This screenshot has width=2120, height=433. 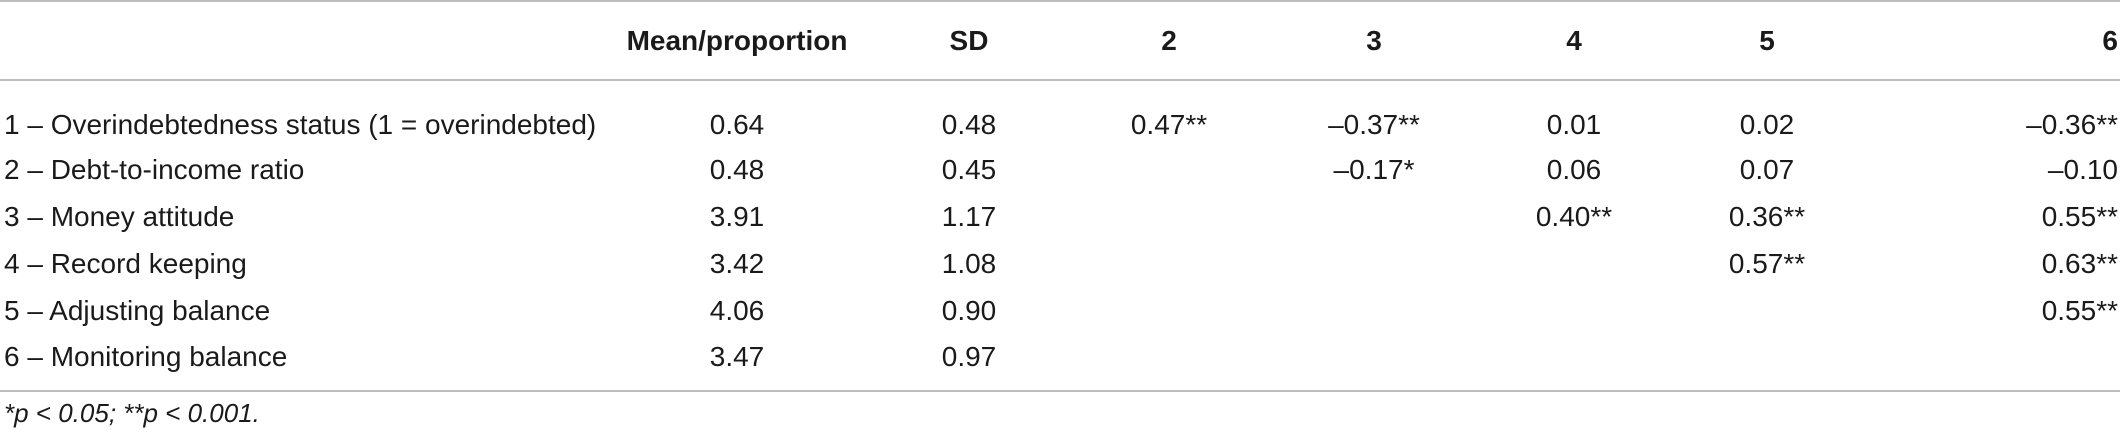 I want to click on cell-mean: 0.48, so click(x=737, y=169).